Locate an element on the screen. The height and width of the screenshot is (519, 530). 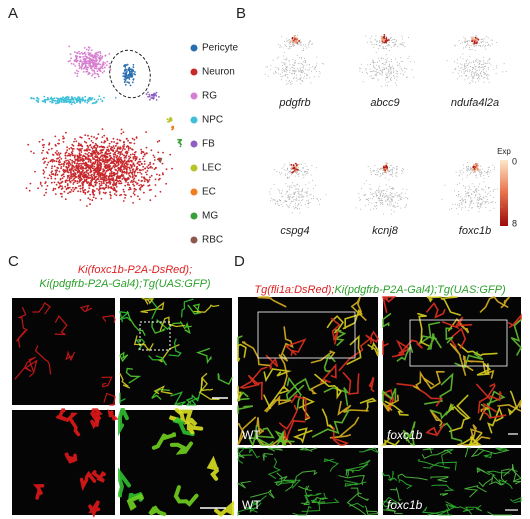
roi-box is located at coordinates (306, 335).